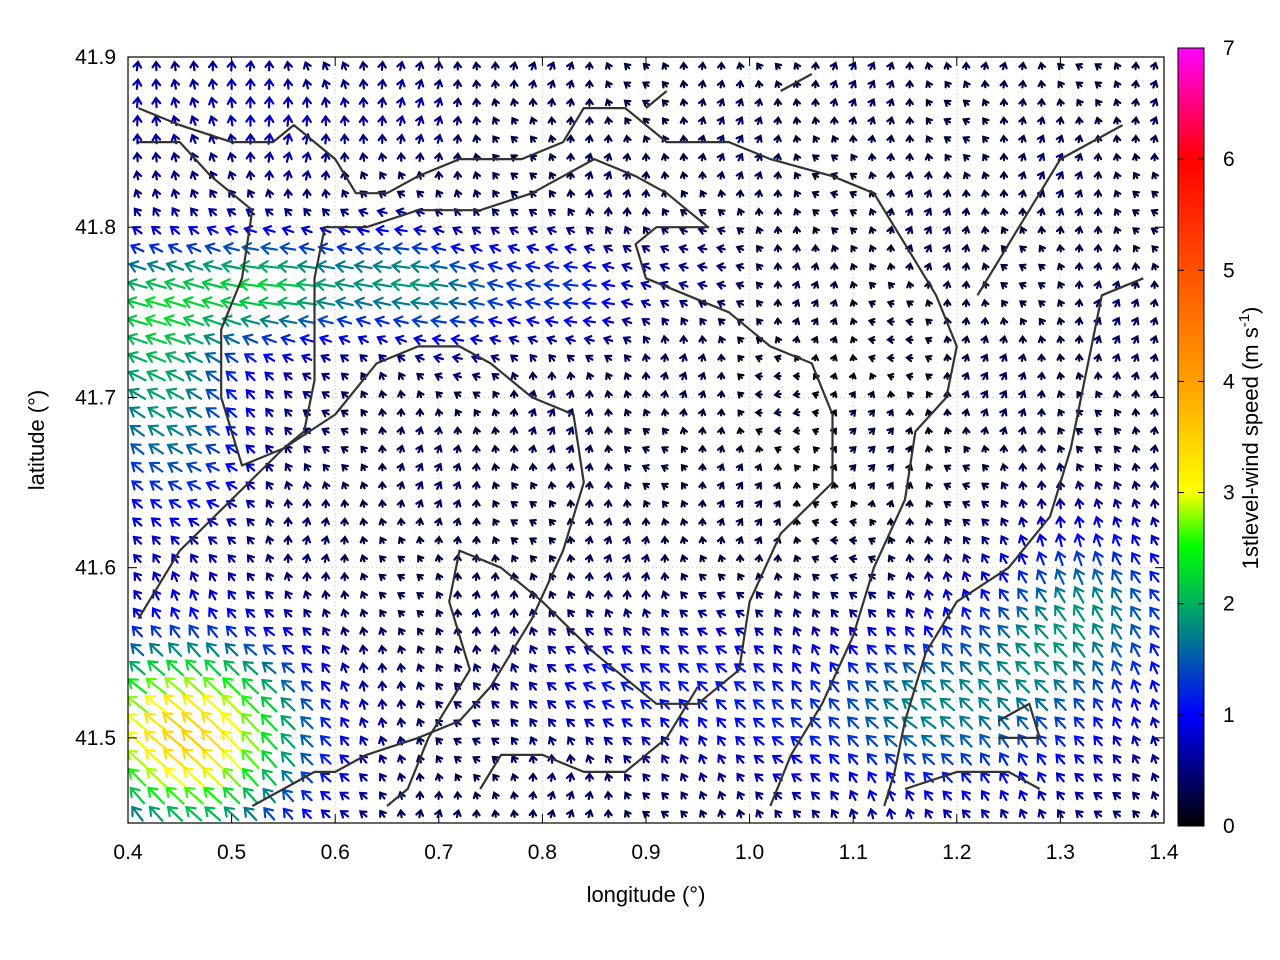  Describe the element at coordinates (1250, 448) in the screenshot. I see `colorbar-label-main: 1stlevel-wind speed (m s` at that location.